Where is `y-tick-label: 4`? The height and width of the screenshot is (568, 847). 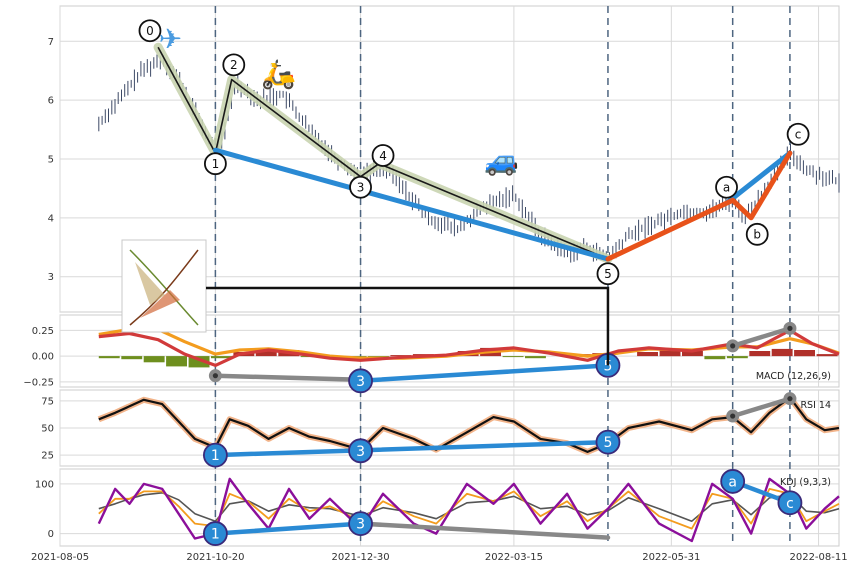
y-tick-label: 4 is located at coordinates (51, 218).